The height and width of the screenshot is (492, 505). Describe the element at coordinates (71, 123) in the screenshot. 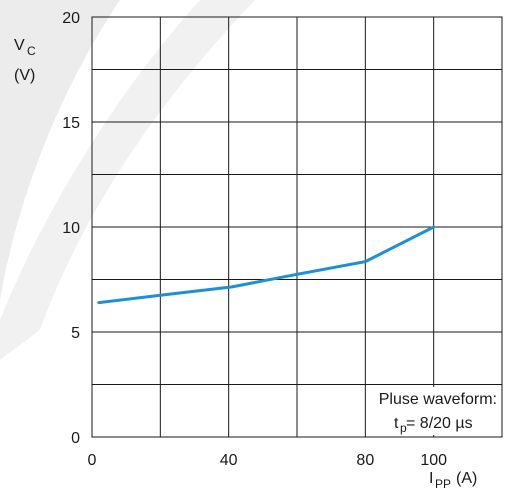

I see `y-tick-label: 15` at that location.